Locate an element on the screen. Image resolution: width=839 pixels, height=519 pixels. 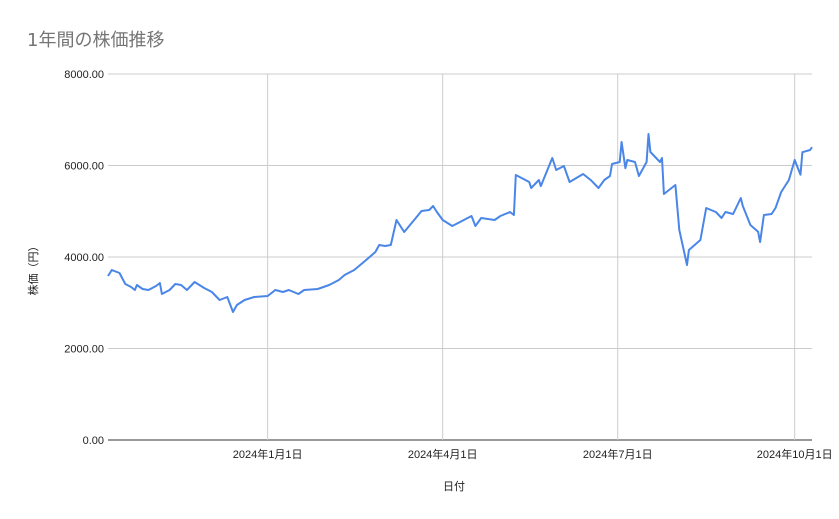
x-tick-label: 2024年1月1日 is located at coordinates (268, 454).